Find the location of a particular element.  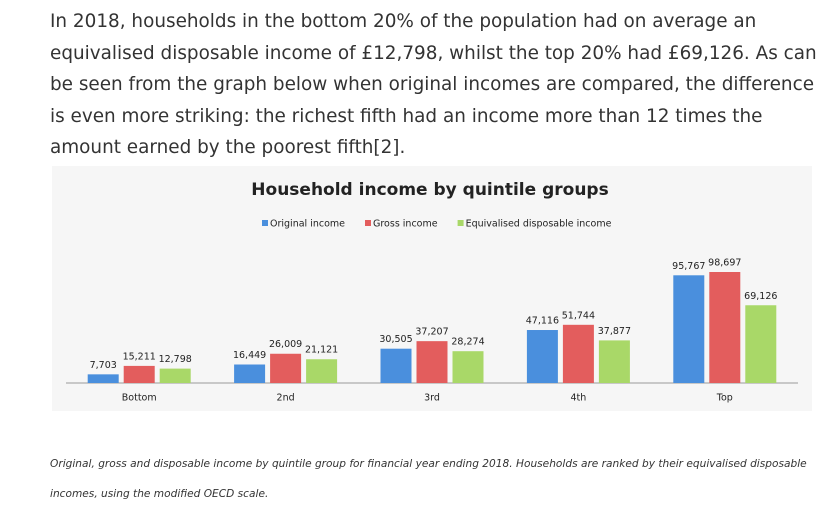

data-label: 30,505 is located at coordinates (395, 339).